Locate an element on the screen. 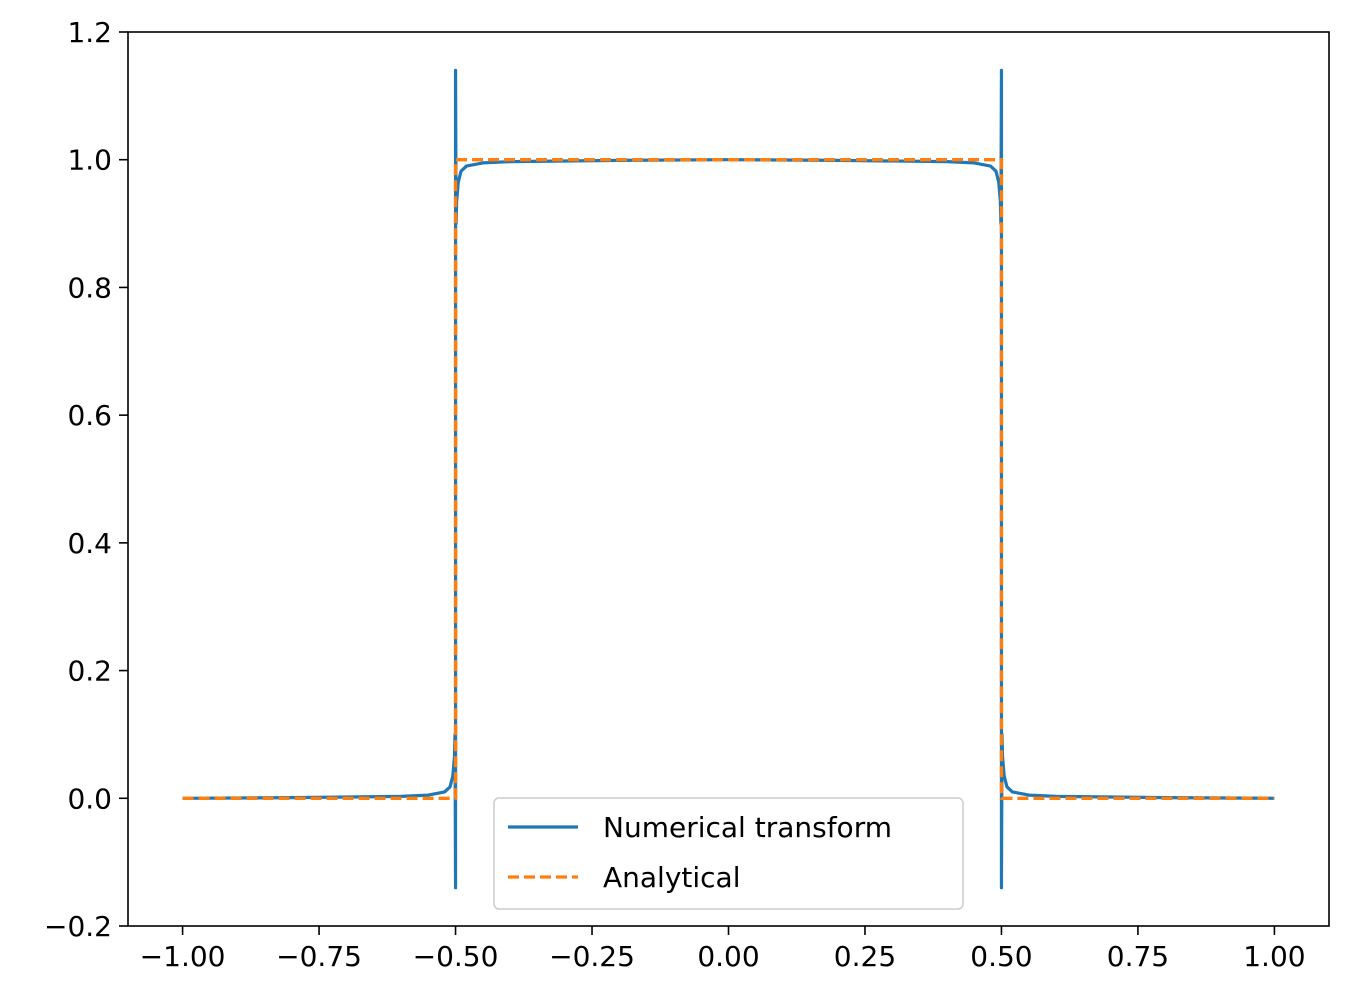 The width and height of the screenshot is (1358, 995). x-tick-label: 0.25 is located at coordinates (865, 956).